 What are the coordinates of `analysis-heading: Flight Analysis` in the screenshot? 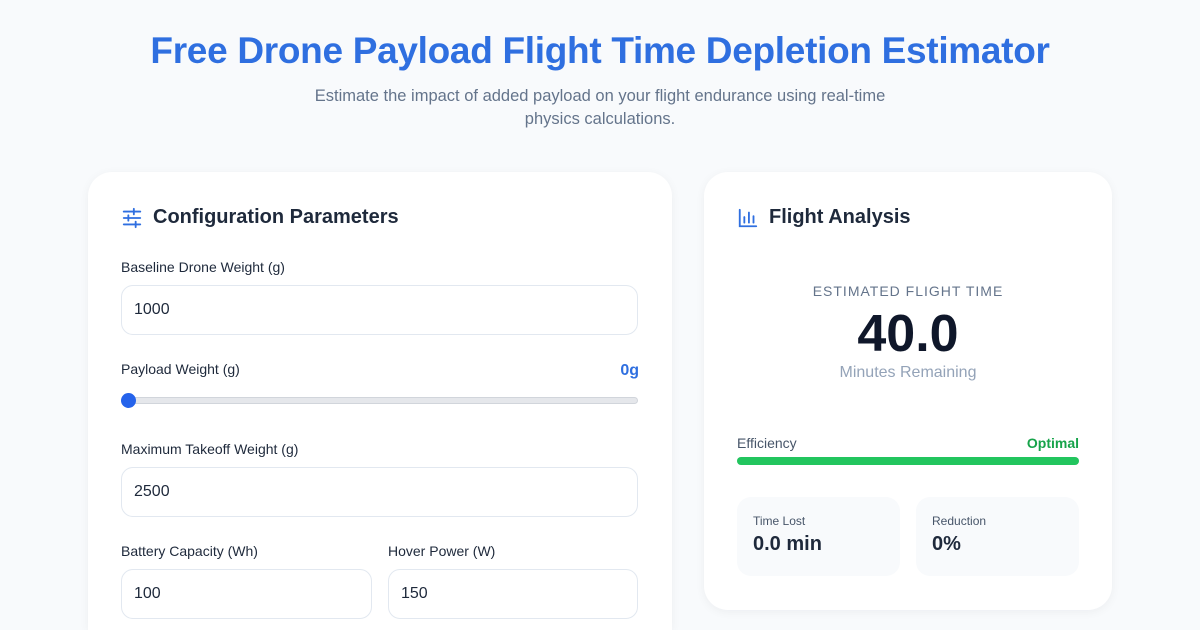 It's located at (824, 217).